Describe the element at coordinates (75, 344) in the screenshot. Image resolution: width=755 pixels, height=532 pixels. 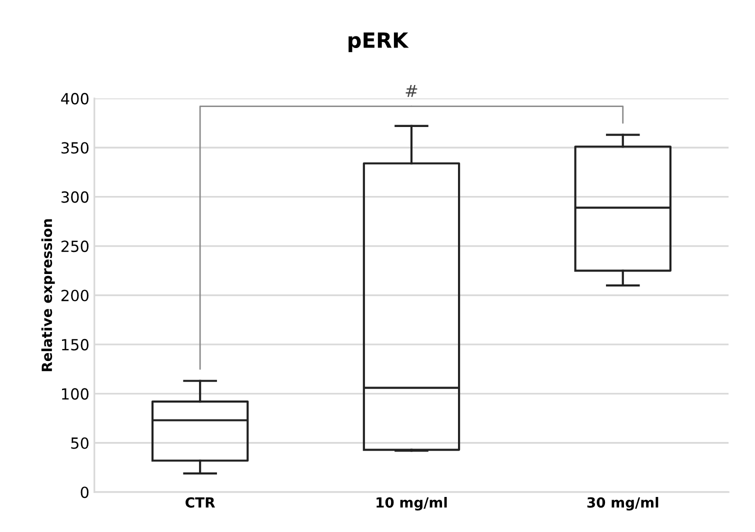
I see `y-tick-label: 150` at that location.